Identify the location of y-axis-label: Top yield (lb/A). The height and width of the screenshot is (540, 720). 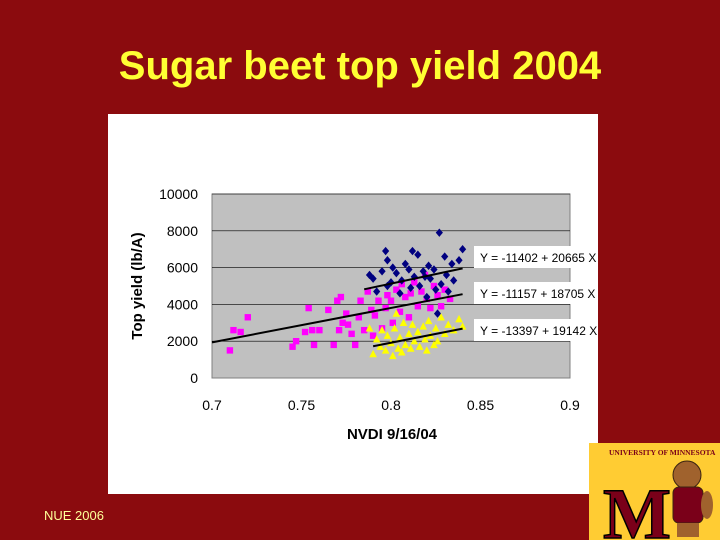
(137, 285).